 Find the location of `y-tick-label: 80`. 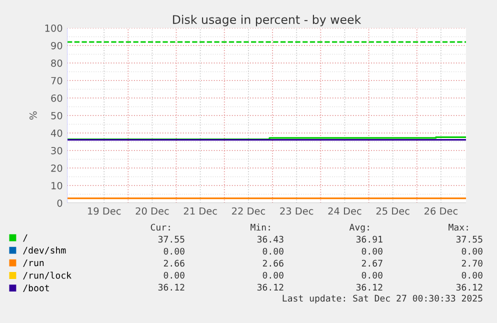

y-tick-label: 80 is located at coordinates (56, 63).